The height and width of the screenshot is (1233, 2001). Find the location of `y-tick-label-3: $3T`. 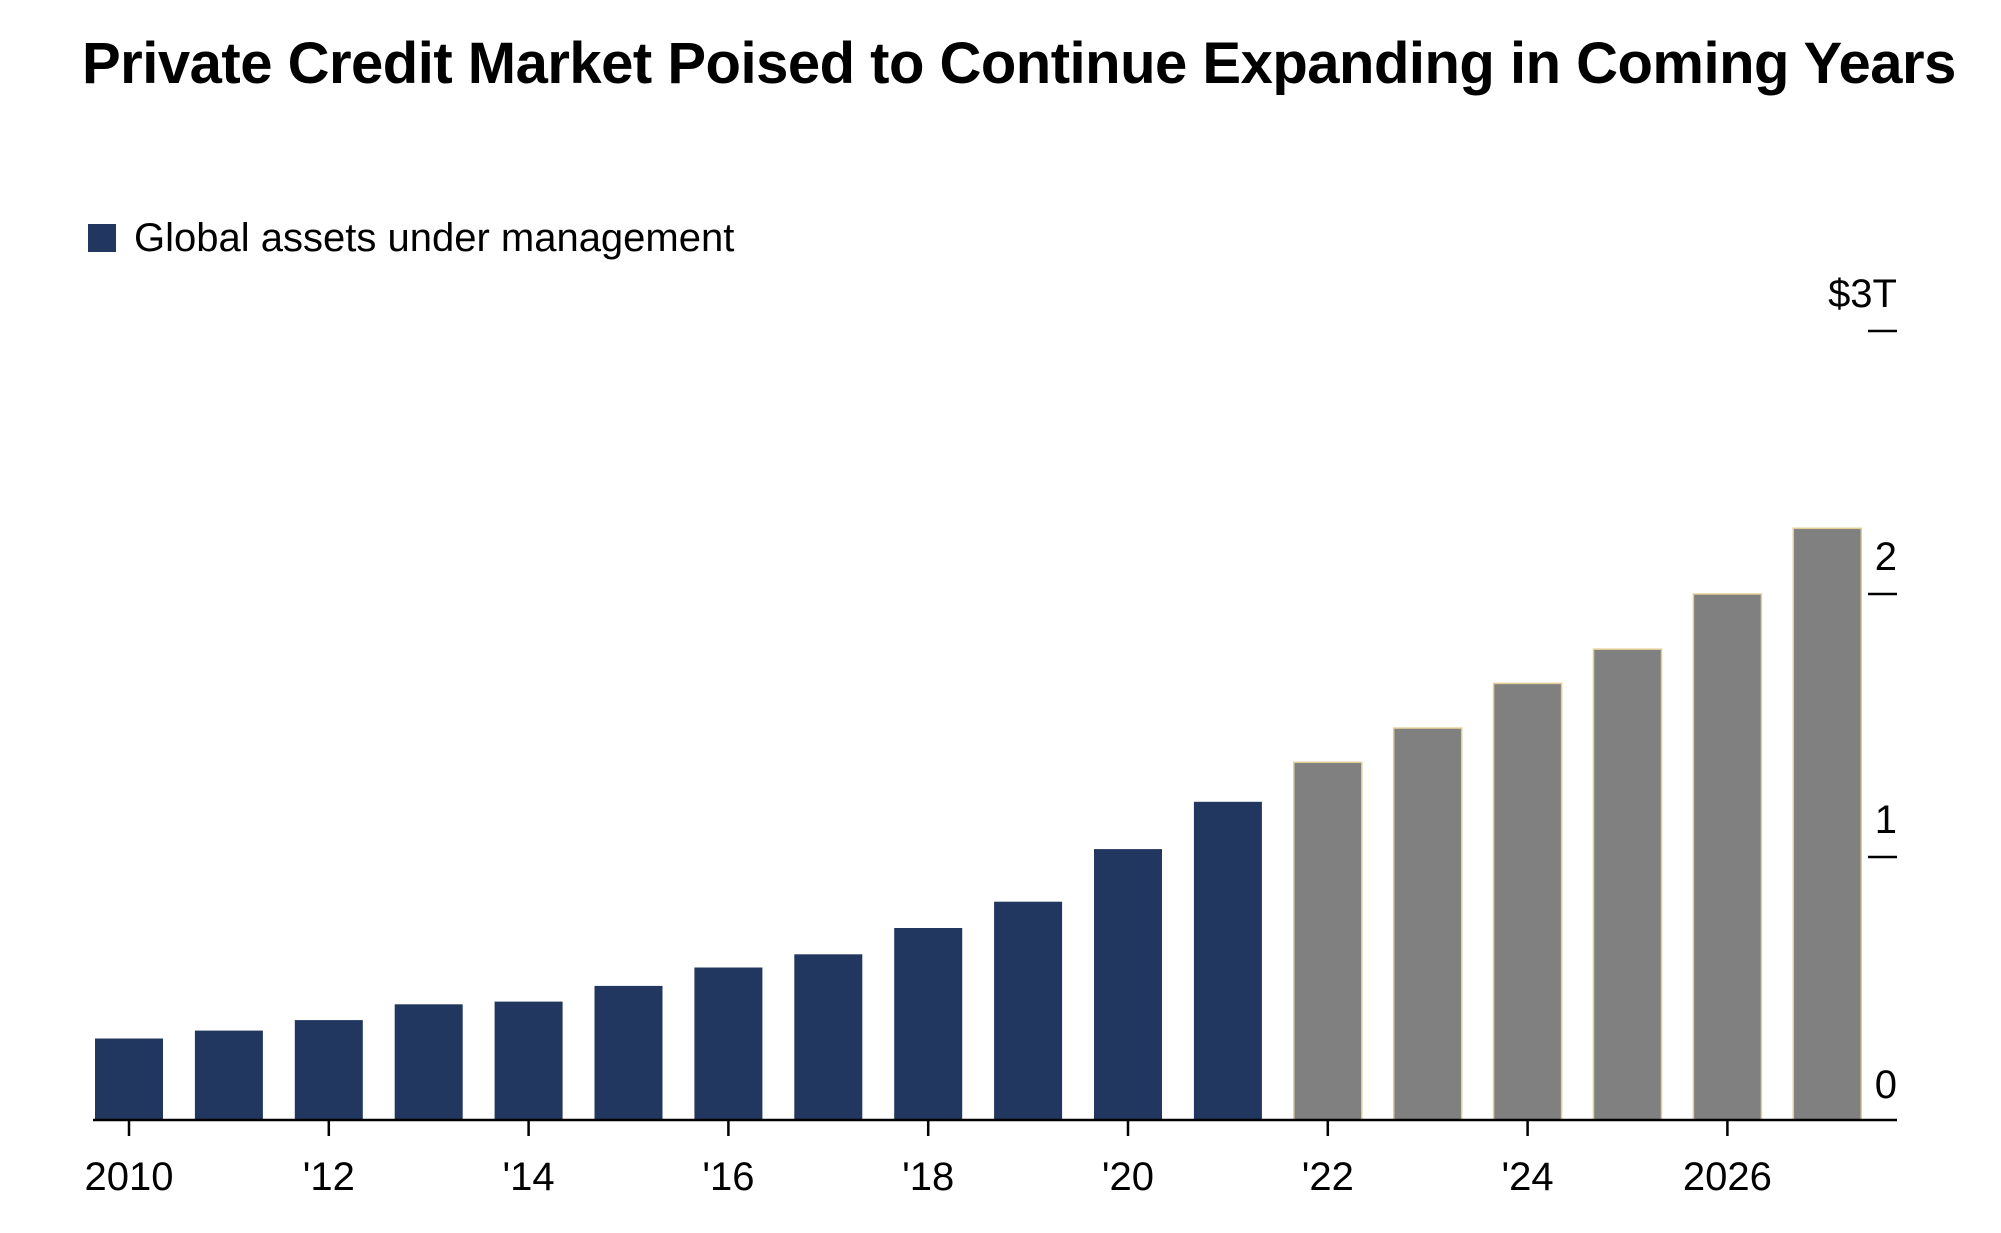

y-tick-label-3: $3T is located at coordinates (1862, 294).